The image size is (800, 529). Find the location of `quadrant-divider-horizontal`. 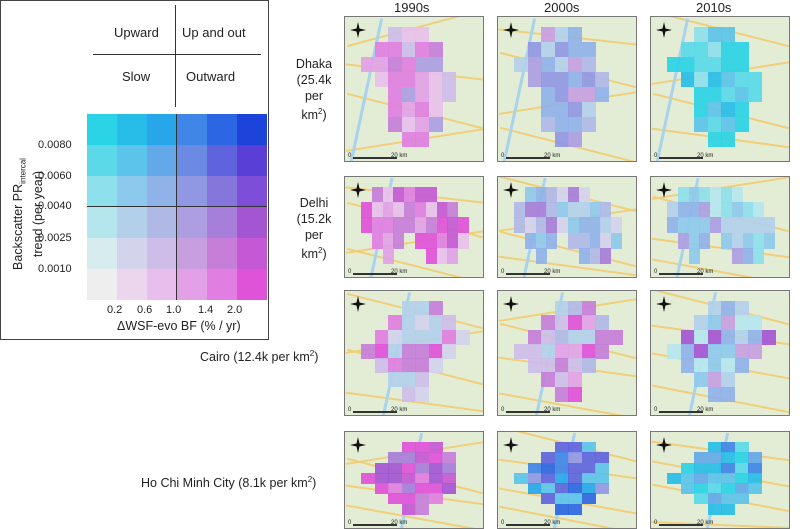

quadrant-divider-horizontal is located at coordinates (177, 54).